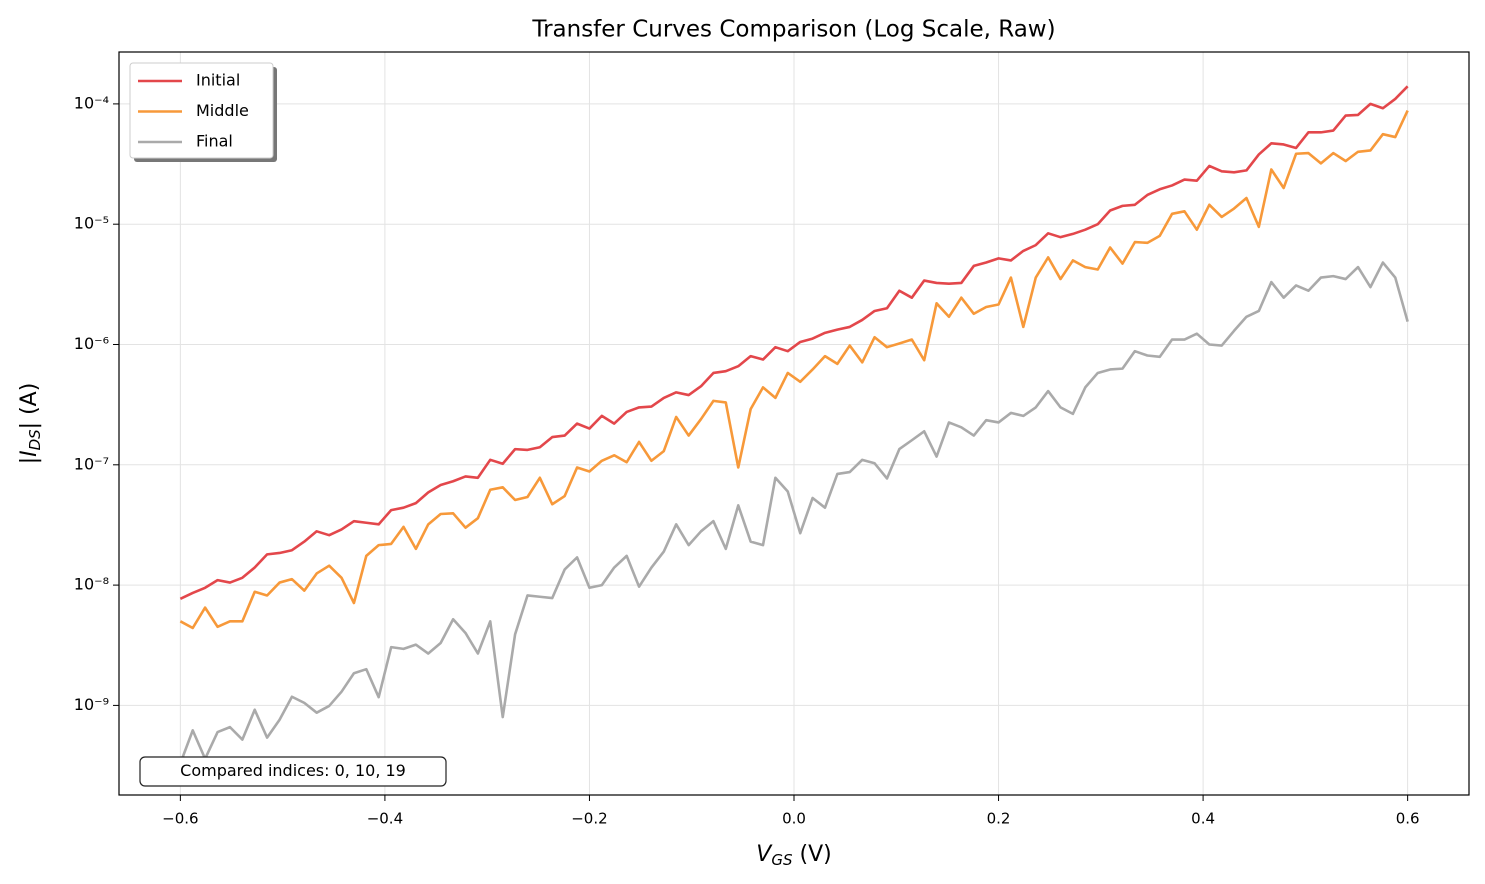 This screenshot has width=1485, height=884. Describe the element at coordinates (180, 819) in the screenshot. I see `x-tick-label: −0.6` at that location.